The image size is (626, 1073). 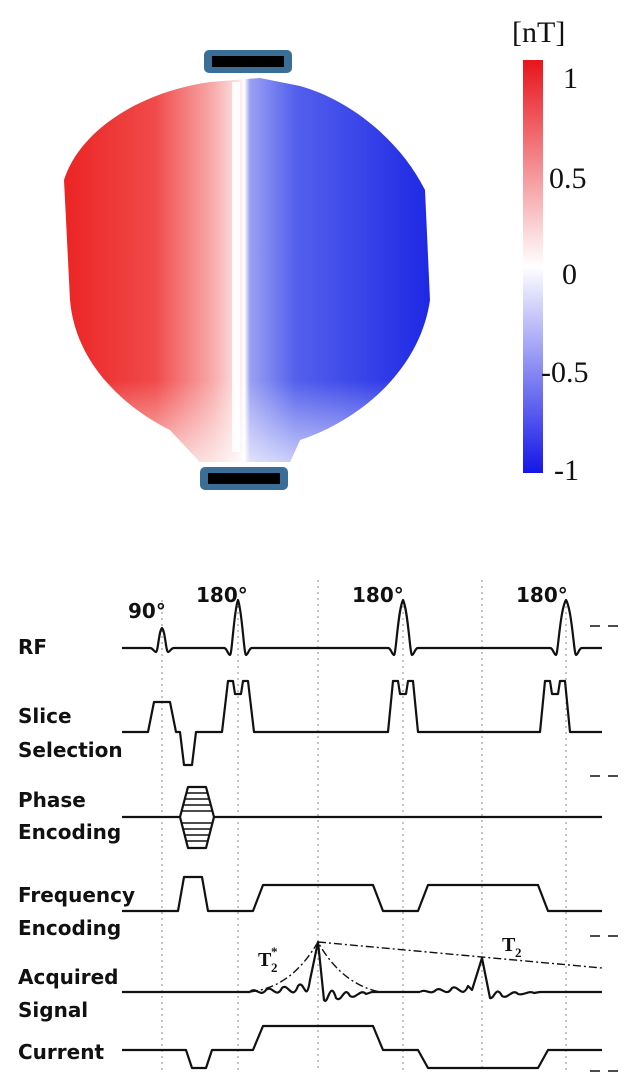 I want to click on row-label-current: Current, so click(x=61, y=1052).